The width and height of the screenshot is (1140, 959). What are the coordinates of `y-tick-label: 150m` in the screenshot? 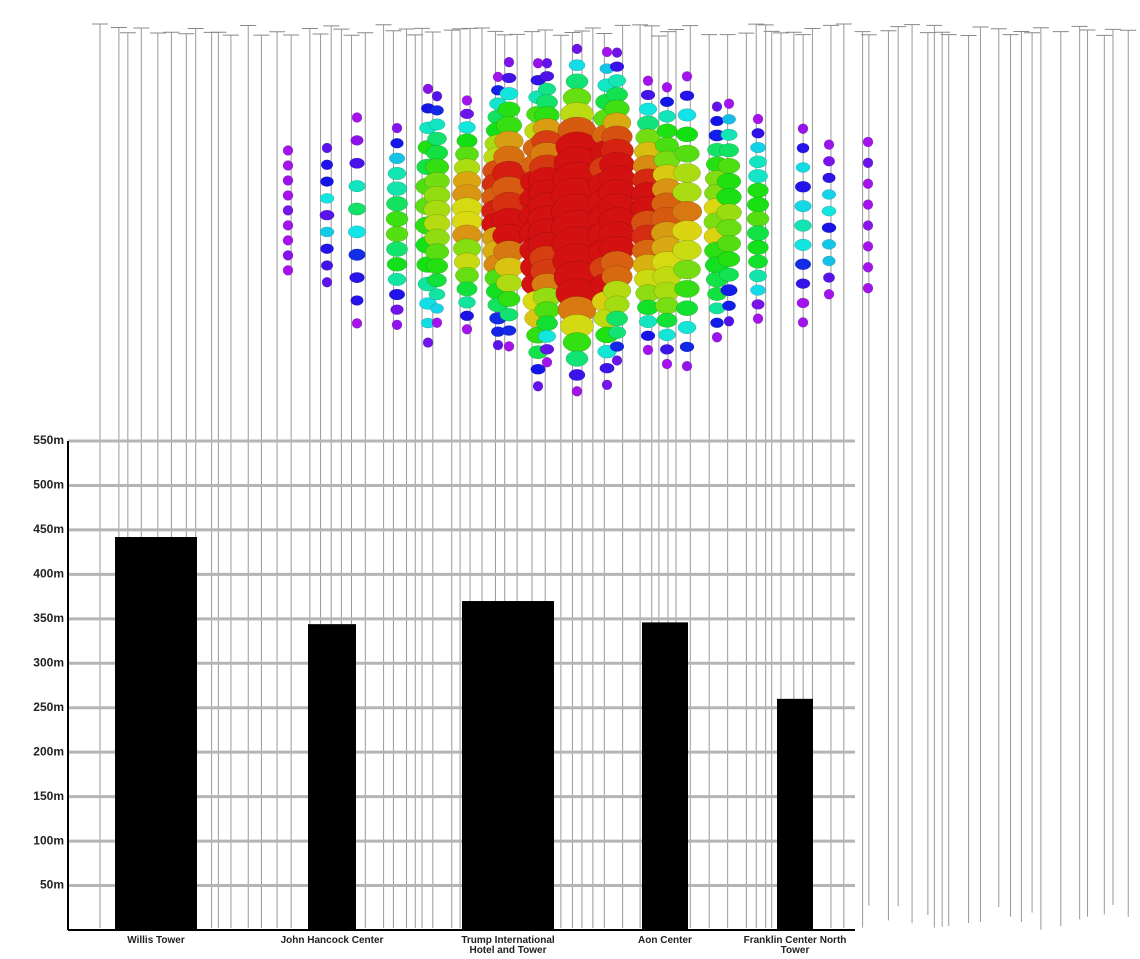 It's located at (48, 796).